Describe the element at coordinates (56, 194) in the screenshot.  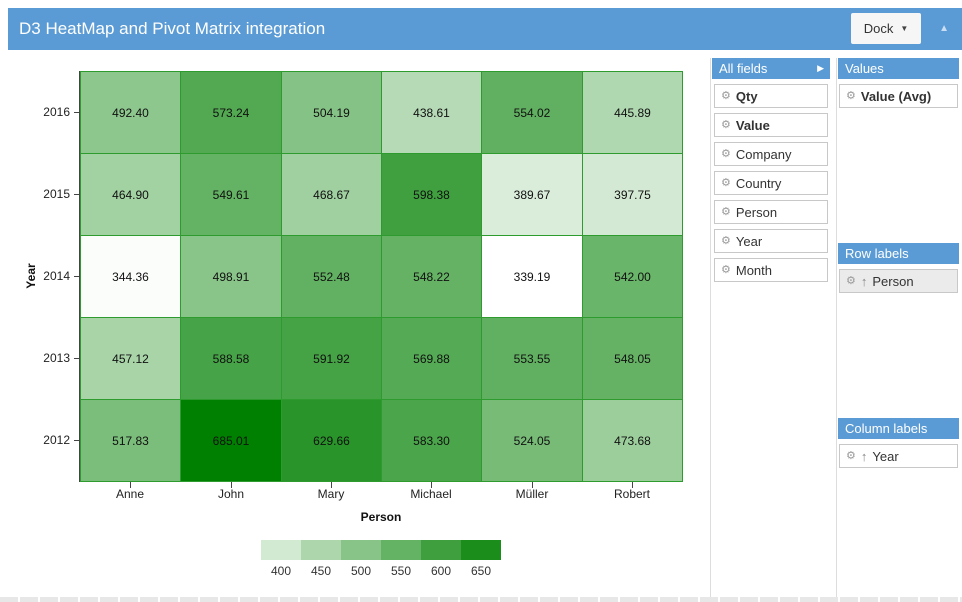
I see `y-tick-label: 2015` at that location.